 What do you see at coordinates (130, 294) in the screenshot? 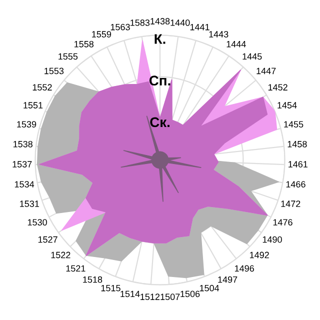
I see `spoke-label: 1514` at bounding box center [130, 294].